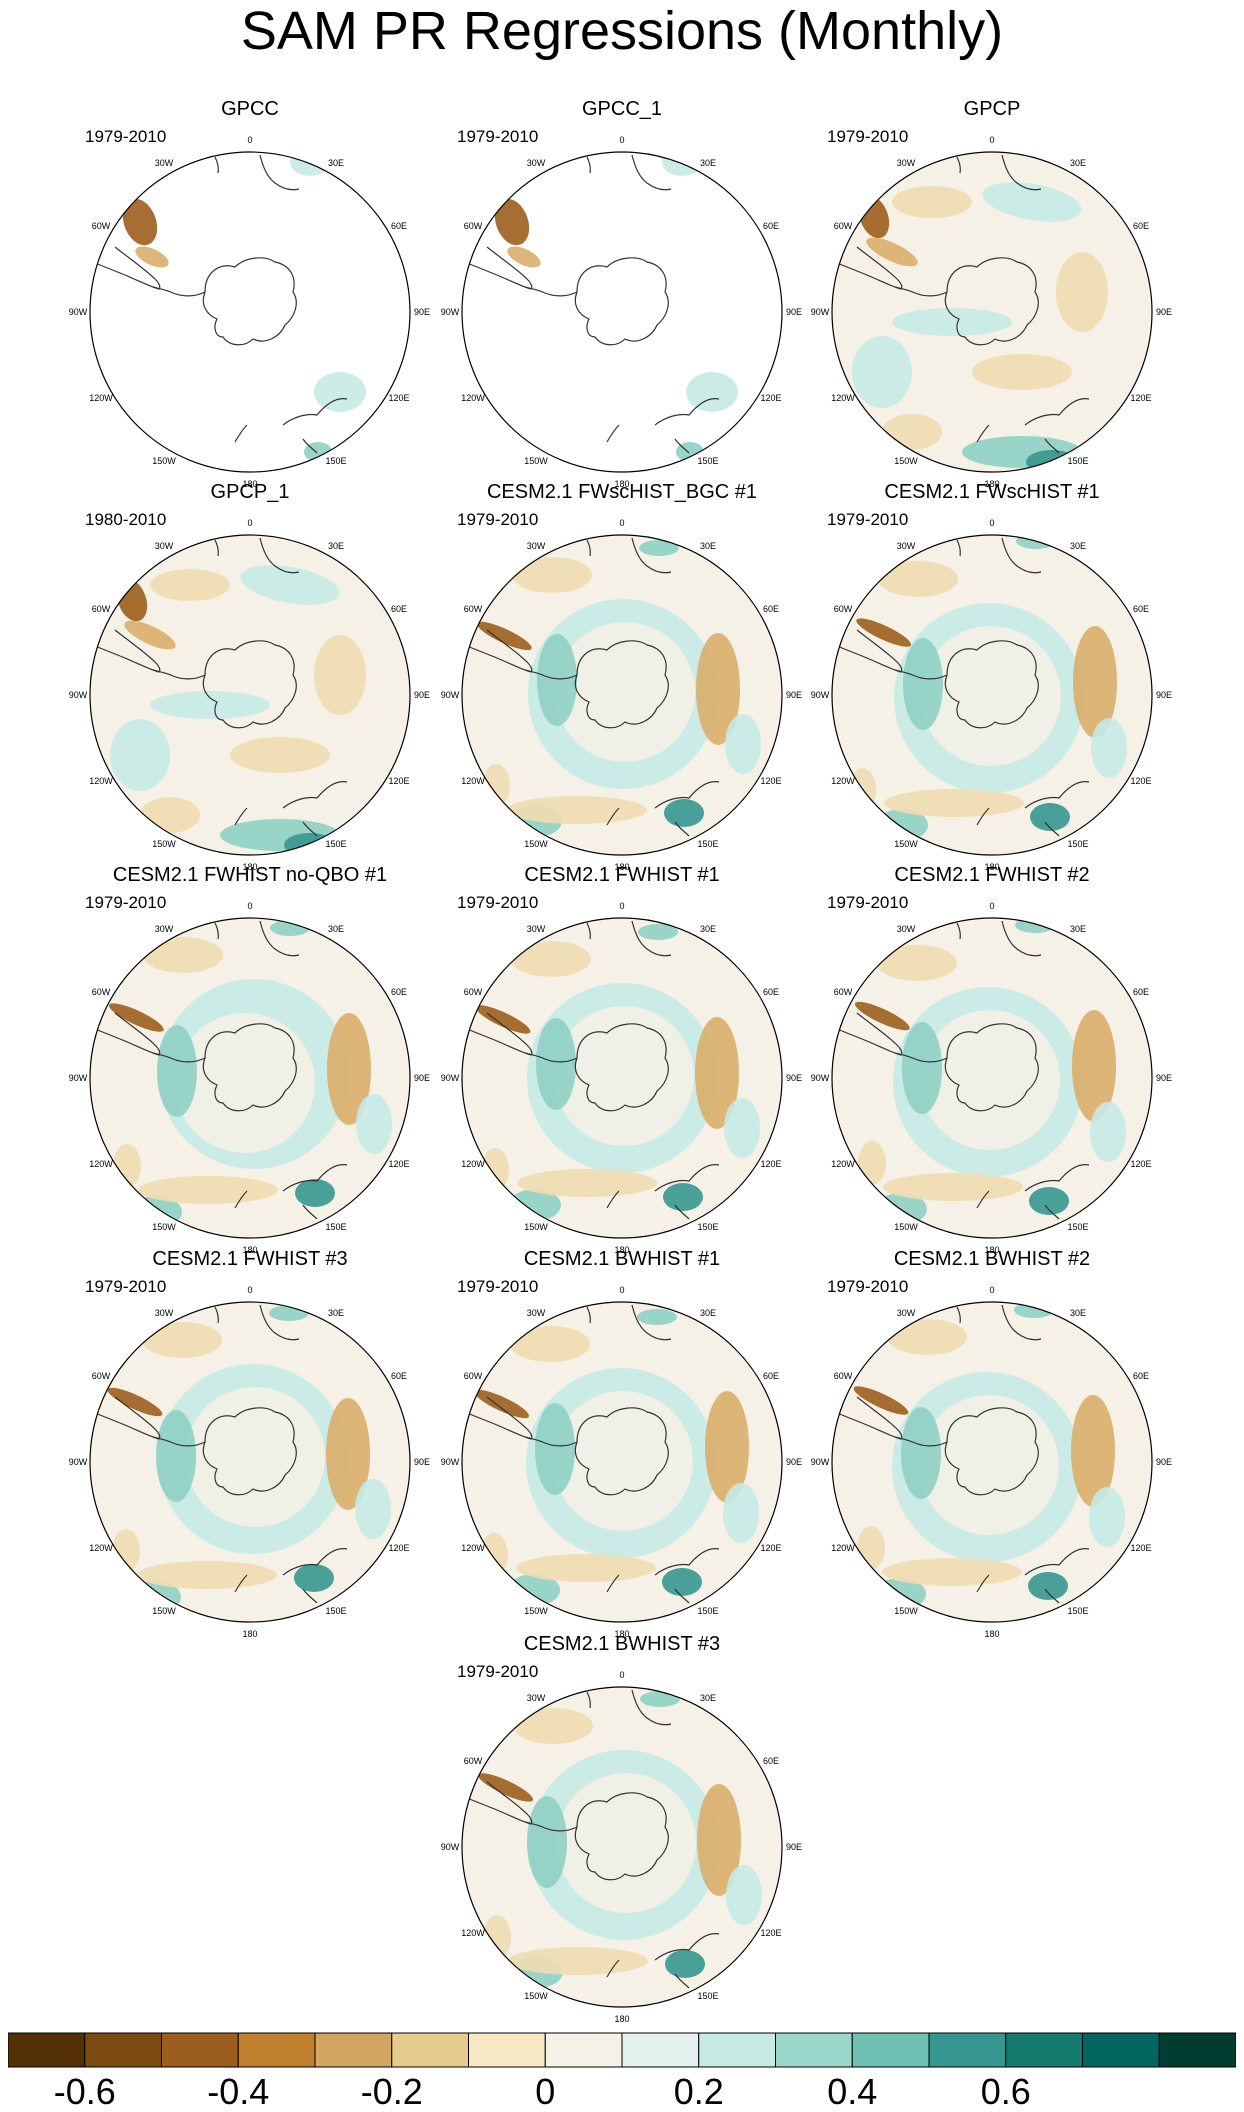 The height and width of the screenshot is (2112, 1244). I want to click on panel-title: GPCC, so click(250, 109).